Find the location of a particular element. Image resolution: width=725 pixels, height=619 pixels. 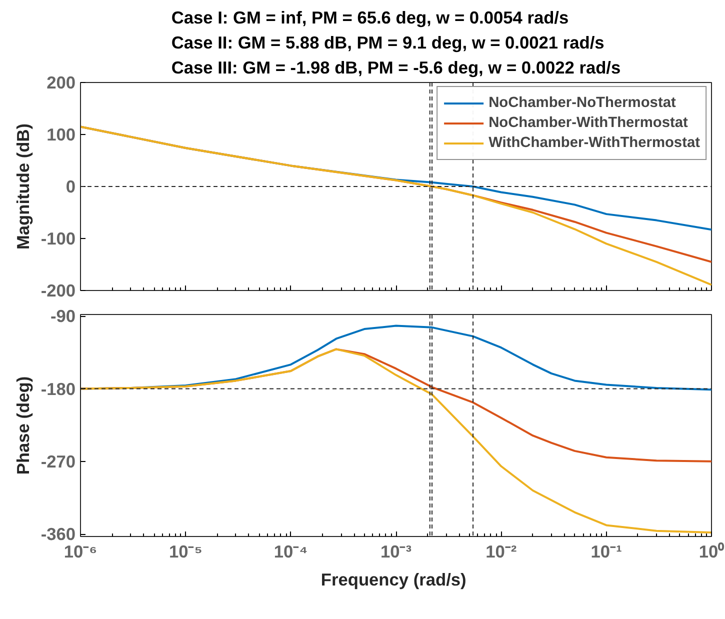

legend-label: NoChamber-NoThermostat is located at coordinates (582, 103).